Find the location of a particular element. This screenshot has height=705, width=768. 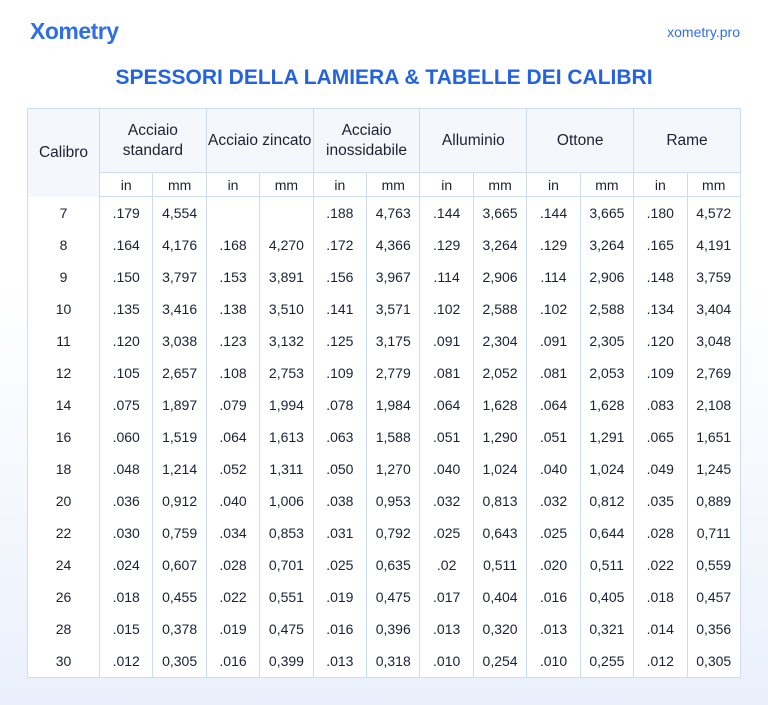

value-cell: 1,270 is located at coordinates (393, 469).